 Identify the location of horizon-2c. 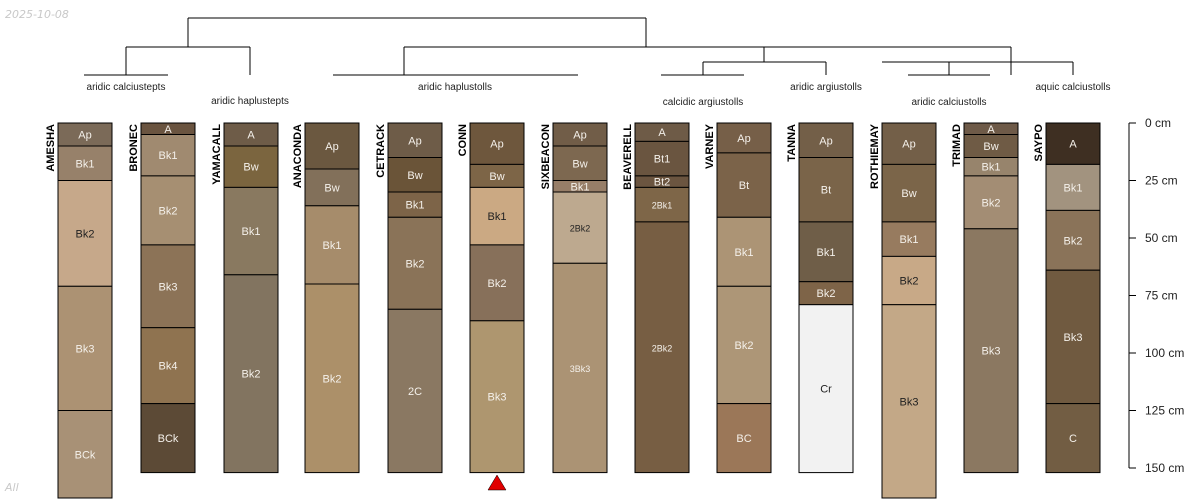
(415, 391).